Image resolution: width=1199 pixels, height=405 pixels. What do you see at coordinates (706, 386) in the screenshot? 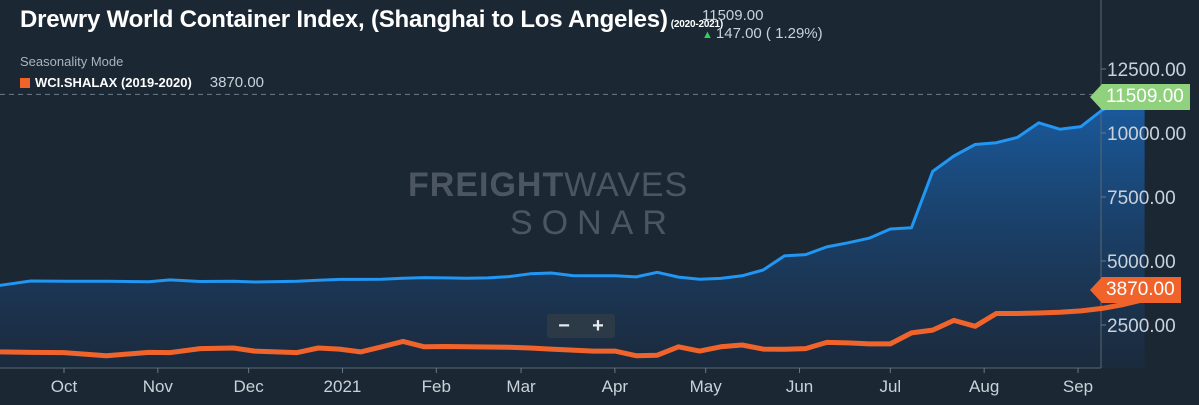
I see `x-tick-label: May` at bounding box center [706, 386].